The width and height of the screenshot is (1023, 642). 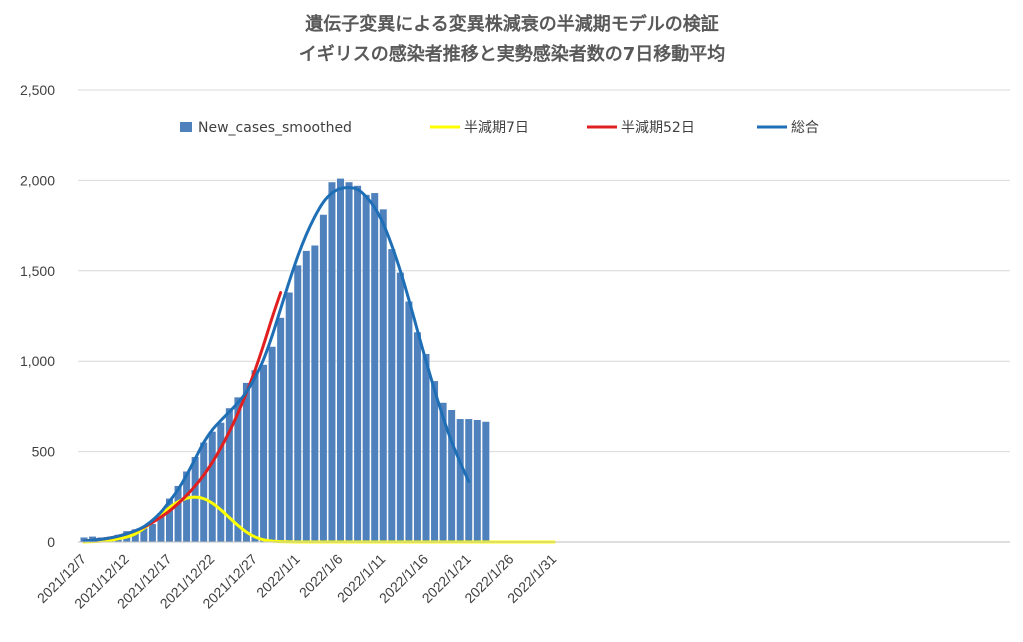 What do you see at coordinates (512, 54) in the screenshot?
I see `chart-subtitle: イギリスの感染者推移と実勢感染者数の7日移動平均` at bounding box center [512, 54].